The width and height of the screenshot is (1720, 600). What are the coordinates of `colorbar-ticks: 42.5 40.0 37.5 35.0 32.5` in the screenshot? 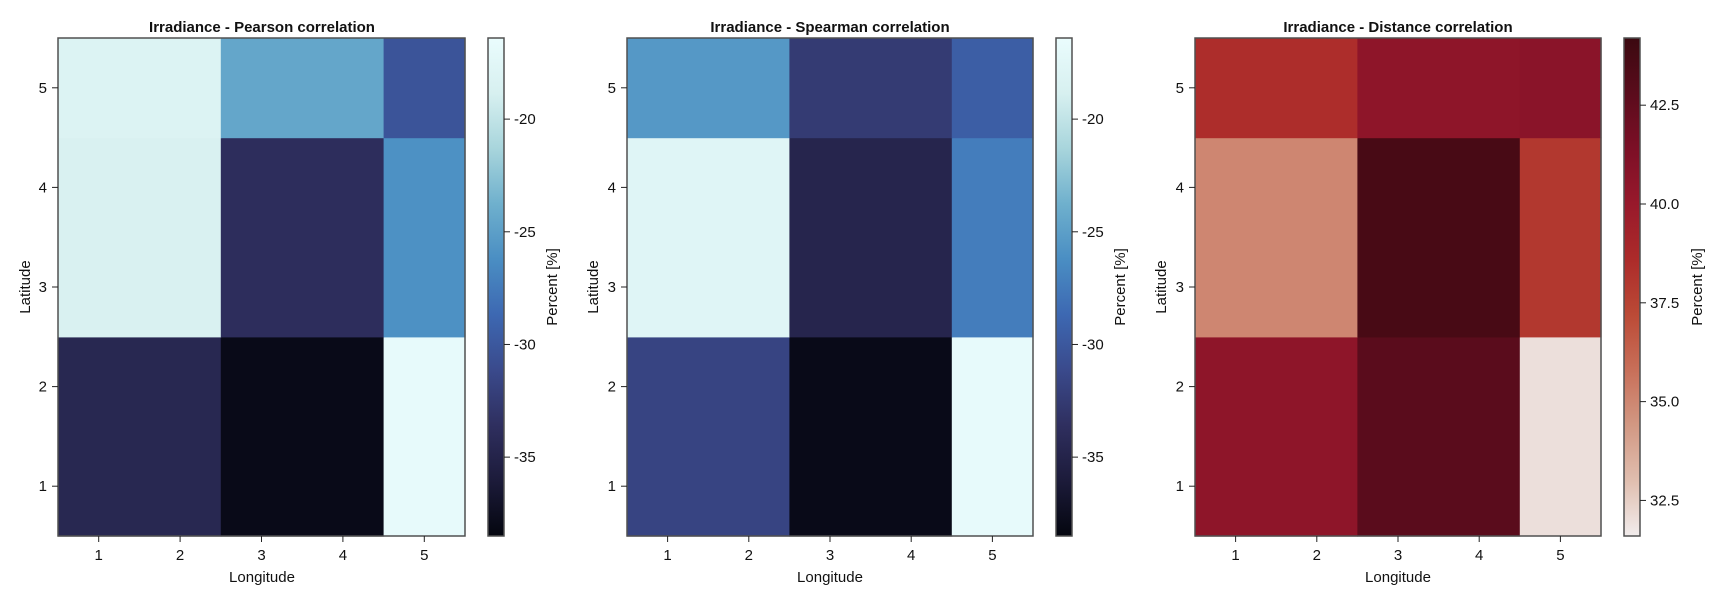 It's located at (1659, 303).